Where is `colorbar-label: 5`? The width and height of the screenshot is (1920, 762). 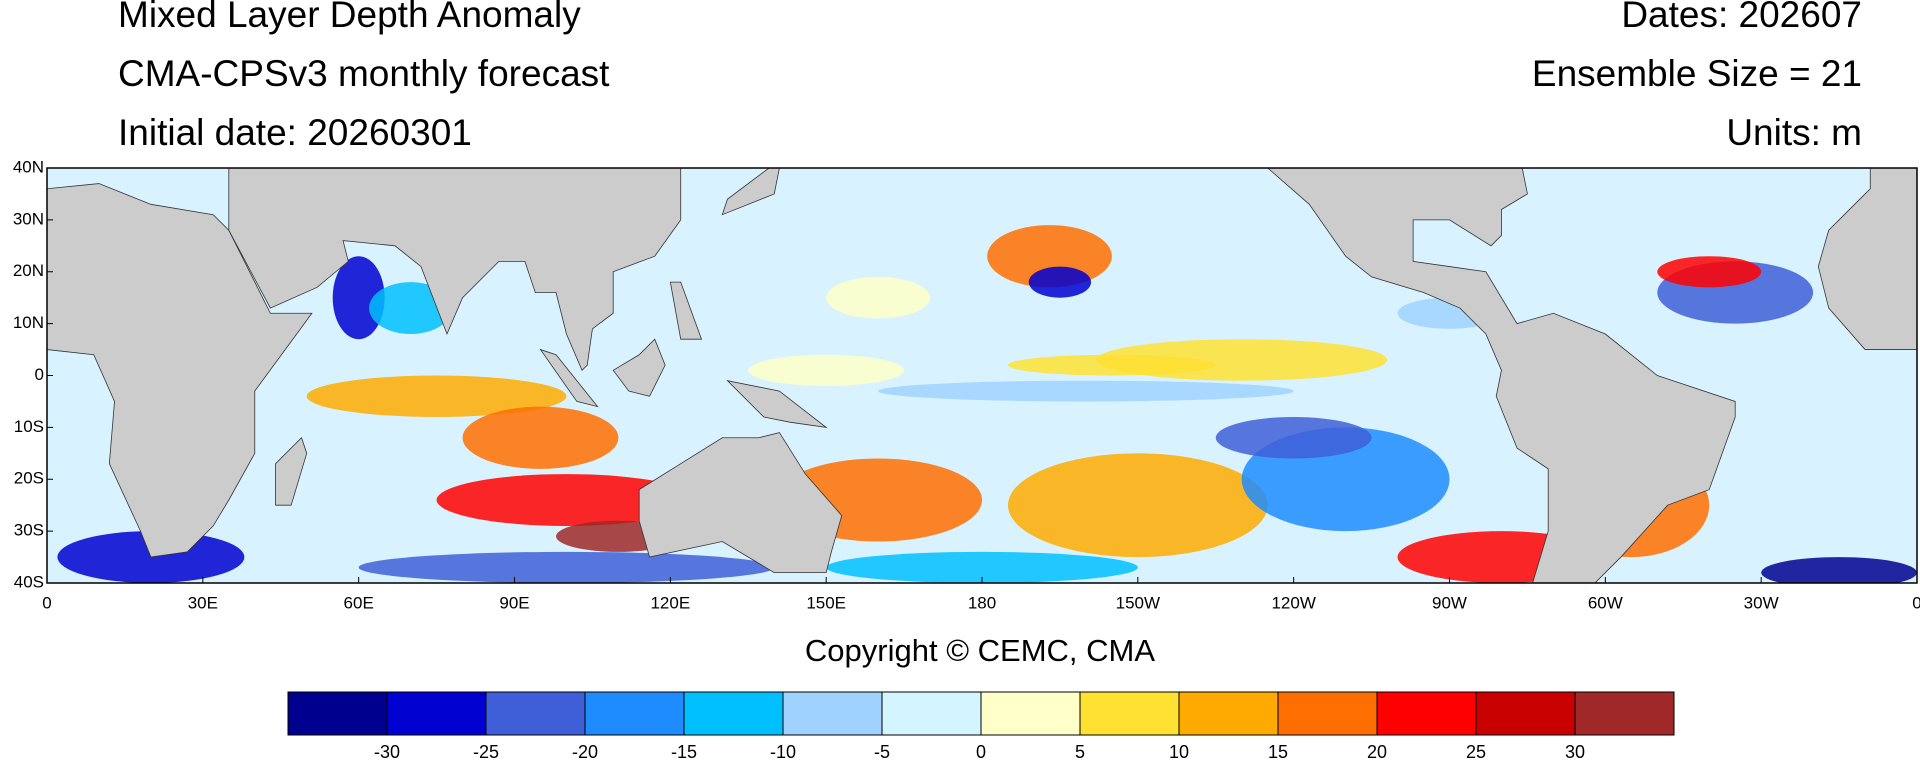 colorbar-label: 5 is located at coordinates (1080, 752).